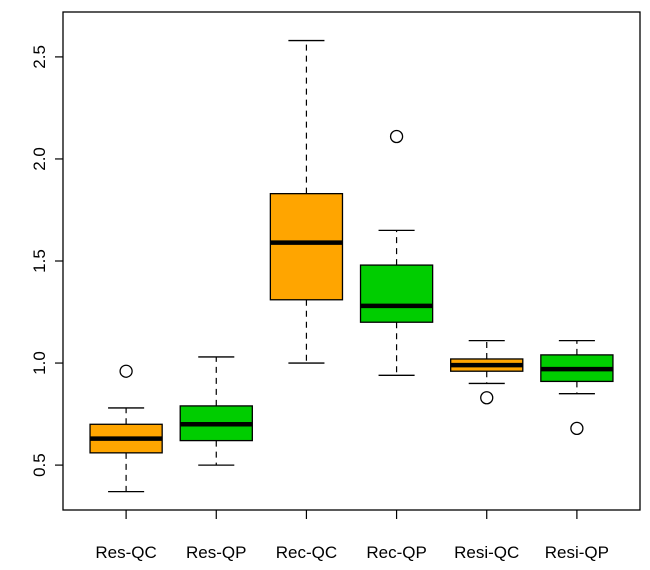 The width and height of the screenshot is (650, 570). I want to click on x-tick-label: Rec-QP, so click(396, 552).